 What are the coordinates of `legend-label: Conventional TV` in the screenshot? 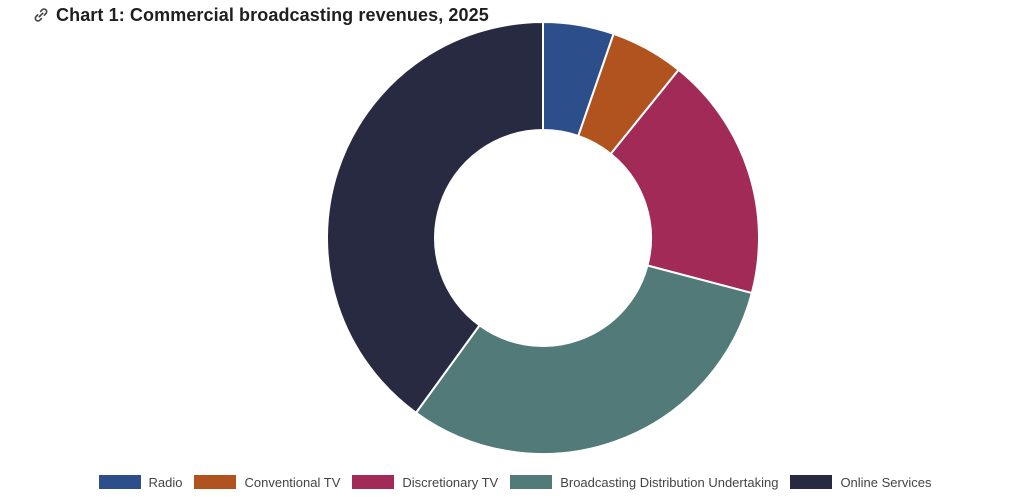 It's located at (292, 482).